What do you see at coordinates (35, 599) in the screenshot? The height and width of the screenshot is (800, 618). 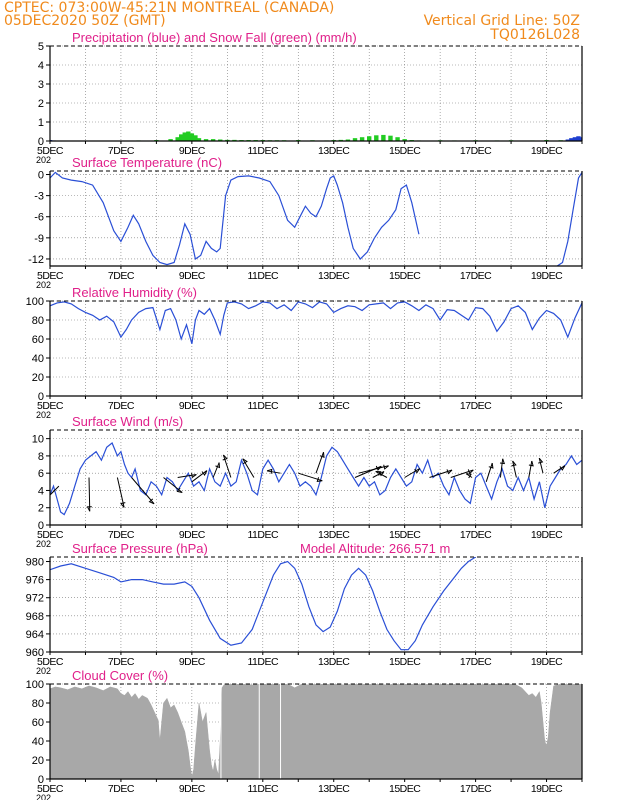 I see `y-tick-label: 972` at bounding box center [35, 599].